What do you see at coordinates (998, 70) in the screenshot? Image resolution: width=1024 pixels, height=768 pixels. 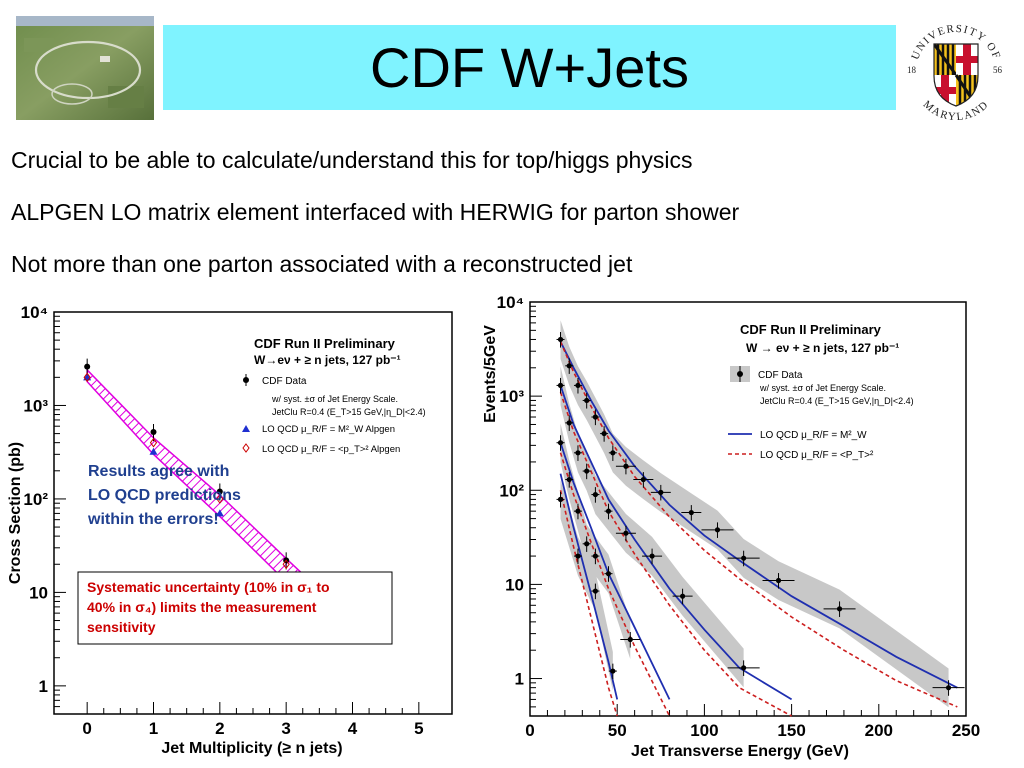 I see `seal-year-right: 56` at bounding box center [998, 70].